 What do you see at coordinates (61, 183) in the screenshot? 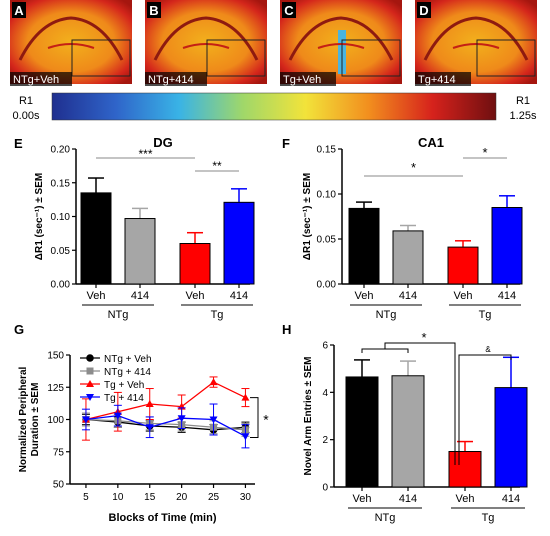
I see `y-tick-label: 0.15` at bounding box center [61, 183].